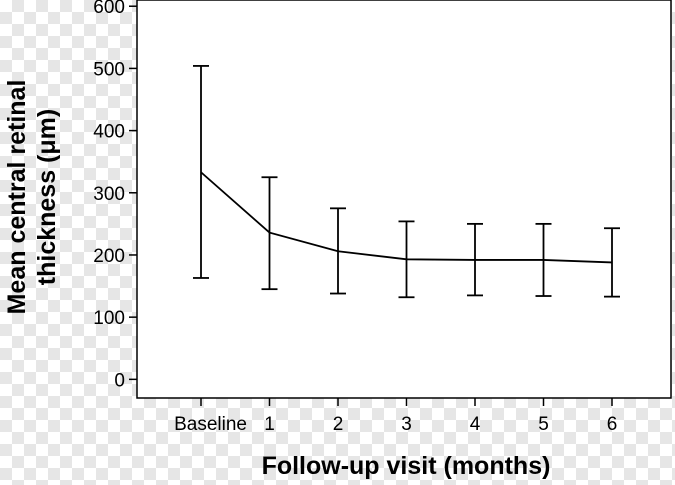  I want to click on y-tick-label: 100, so click(109, 318).